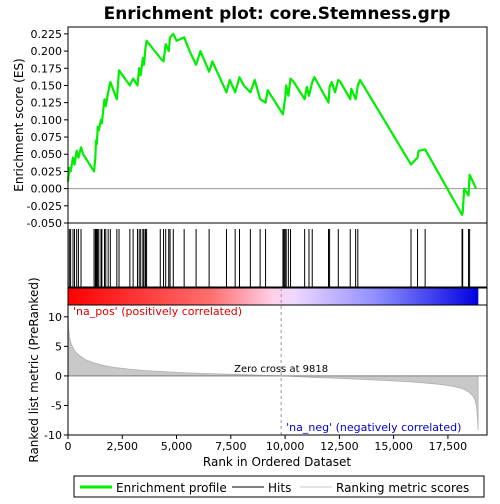  Describe the element at coordinates (448, 446) in the screenshot. I see `x-tick-label: 17,500` at that location.